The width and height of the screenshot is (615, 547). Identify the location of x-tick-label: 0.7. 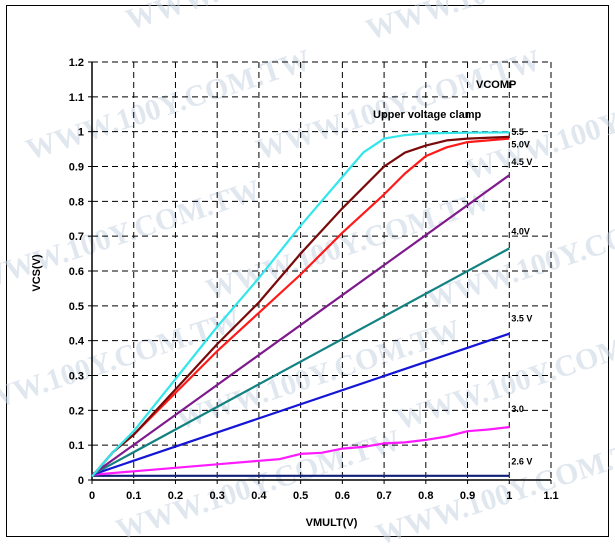
(383, 496).